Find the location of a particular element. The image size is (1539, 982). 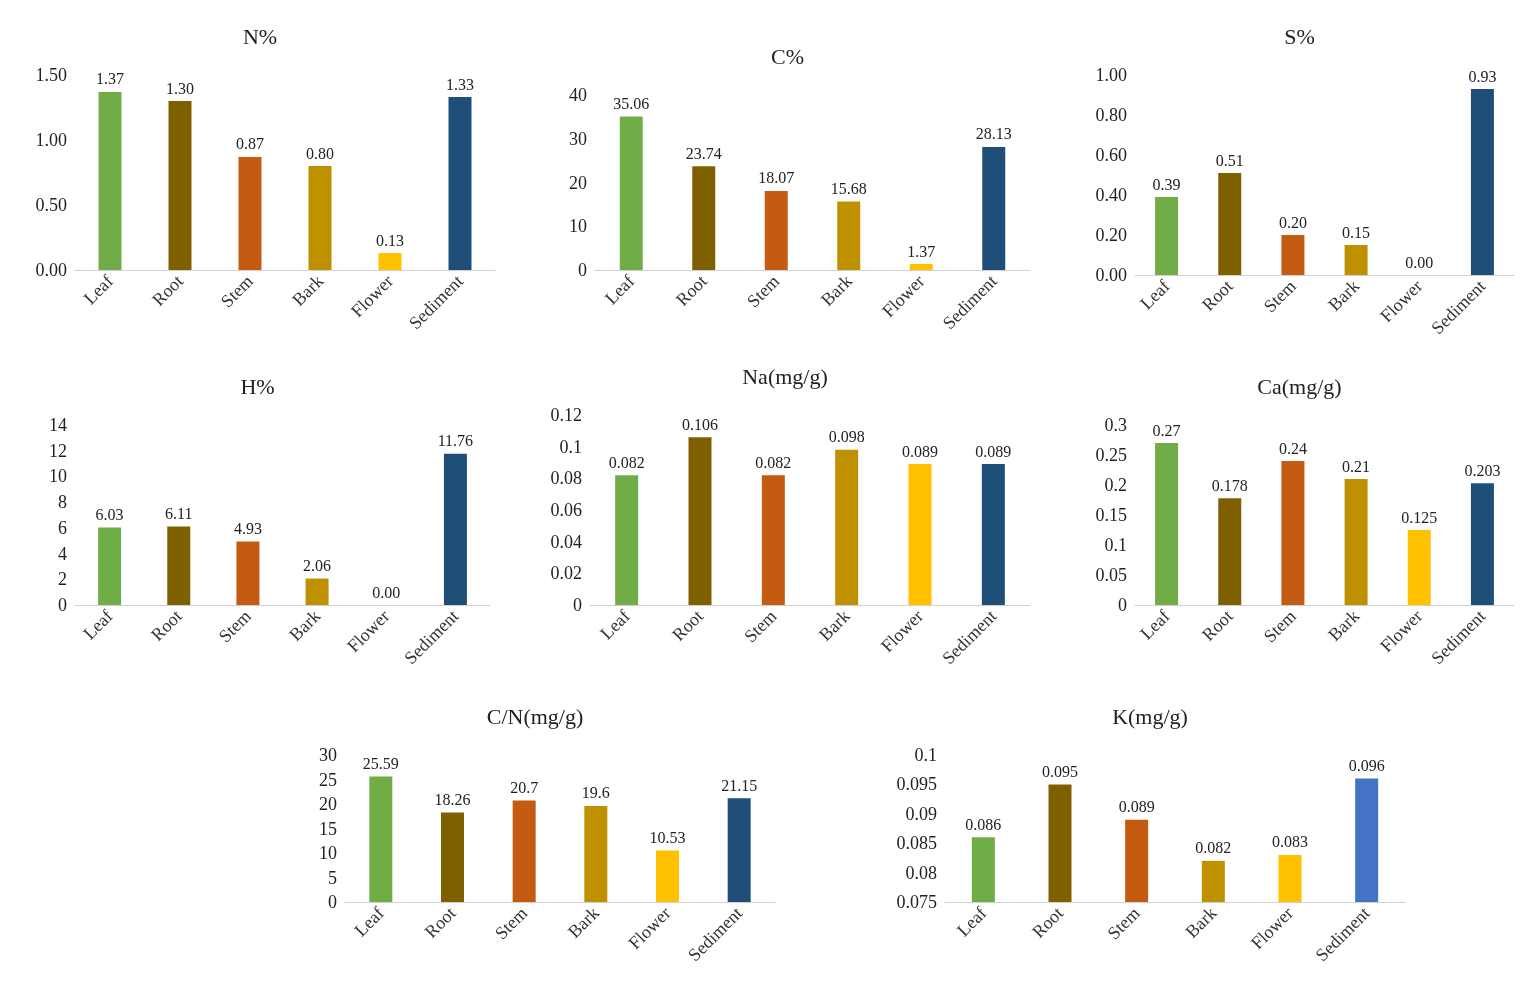

data-label: 0.082 is located at coordinates (773, 462).